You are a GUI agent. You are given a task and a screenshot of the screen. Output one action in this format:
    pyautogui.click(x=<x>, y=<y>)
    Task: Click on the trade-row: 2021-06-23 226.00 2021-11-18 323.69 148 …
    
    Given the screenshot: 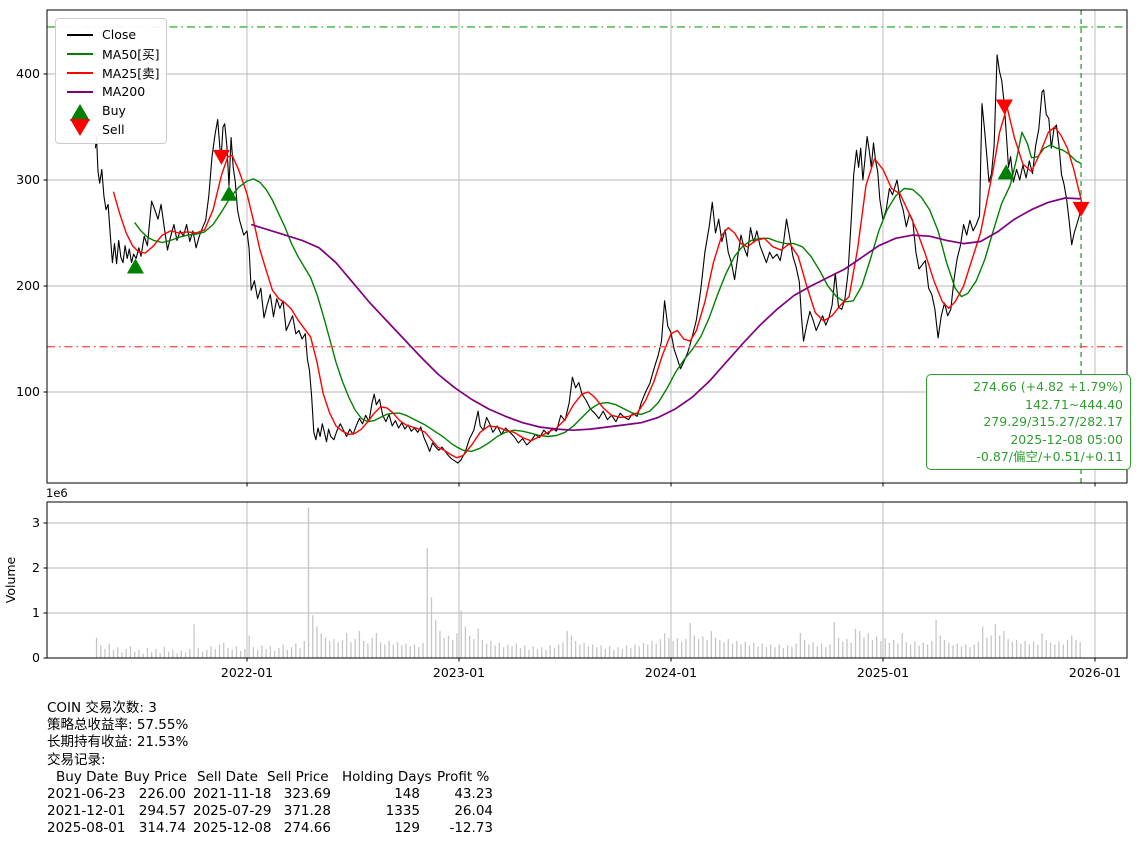 What is the action you would take?
    pyautogui.click(x=327, y=794)
    